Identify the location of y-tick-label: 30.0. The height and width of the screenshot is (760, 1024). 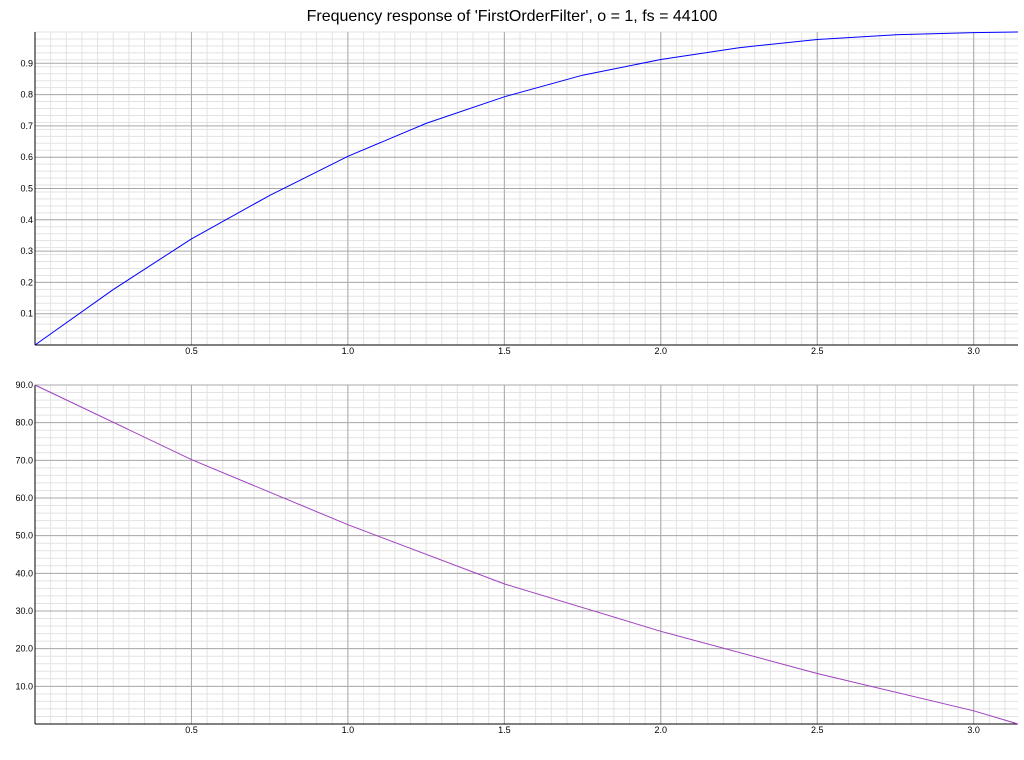
(24, 611).